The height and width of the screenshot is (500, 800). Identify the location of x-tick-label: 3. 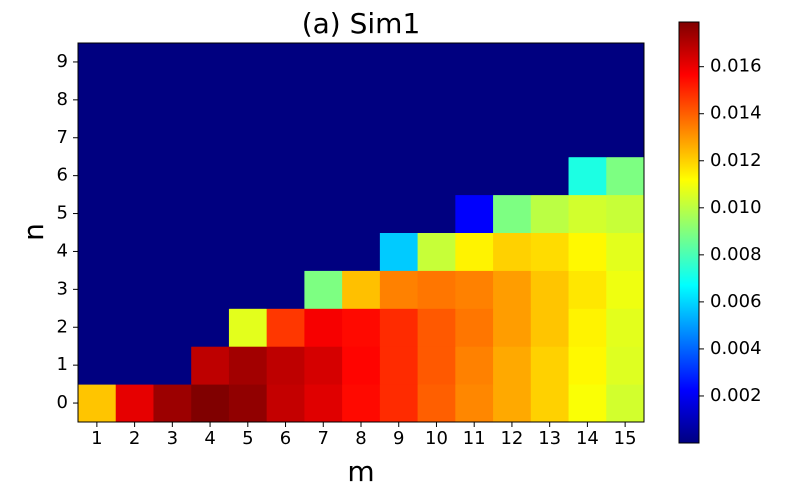
(172, 438).